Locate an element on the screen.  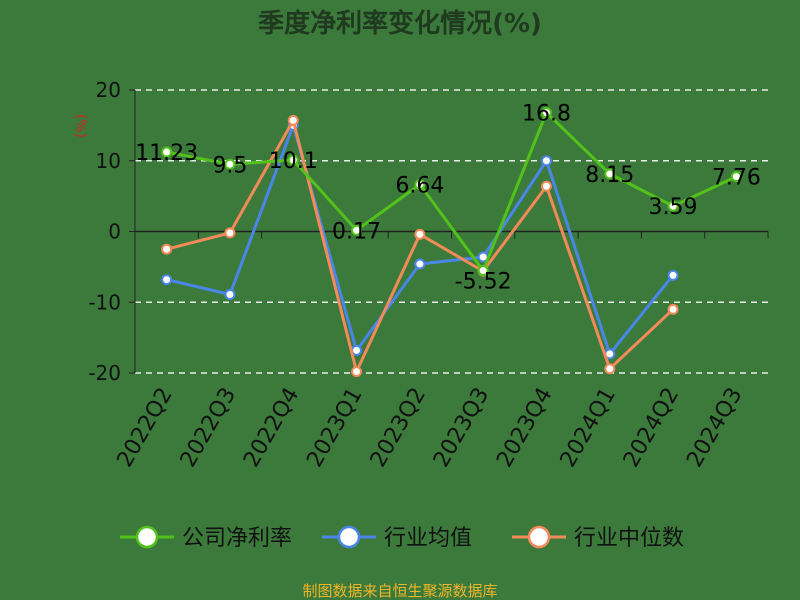
legend-label: 行业中位数 is located at coordinates (629, 538).